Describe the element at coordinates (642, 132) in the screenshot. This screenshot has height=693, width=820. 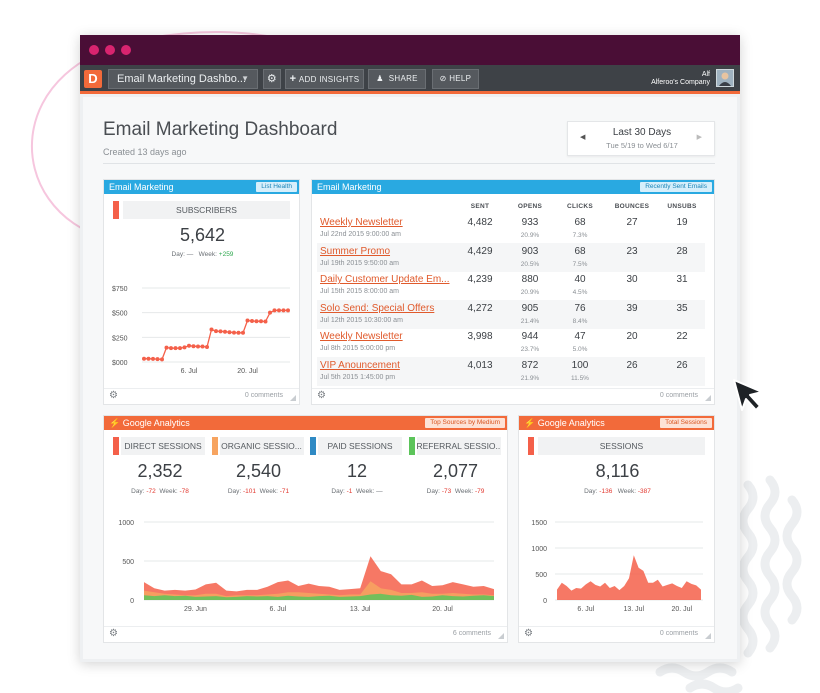
I see `date-range-label: Last 30 Days` at that location.